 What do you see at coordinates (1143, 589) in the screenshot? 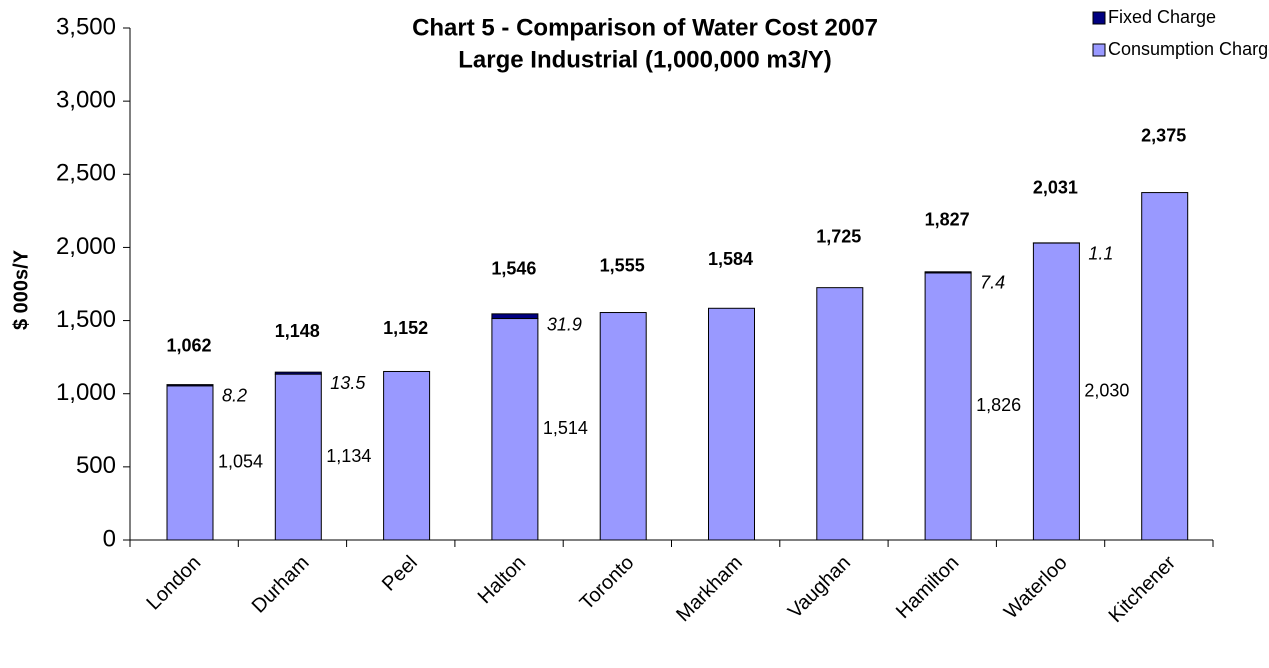
I see `x-tick-label: Kitchener` at bounding box center [1143, 589].